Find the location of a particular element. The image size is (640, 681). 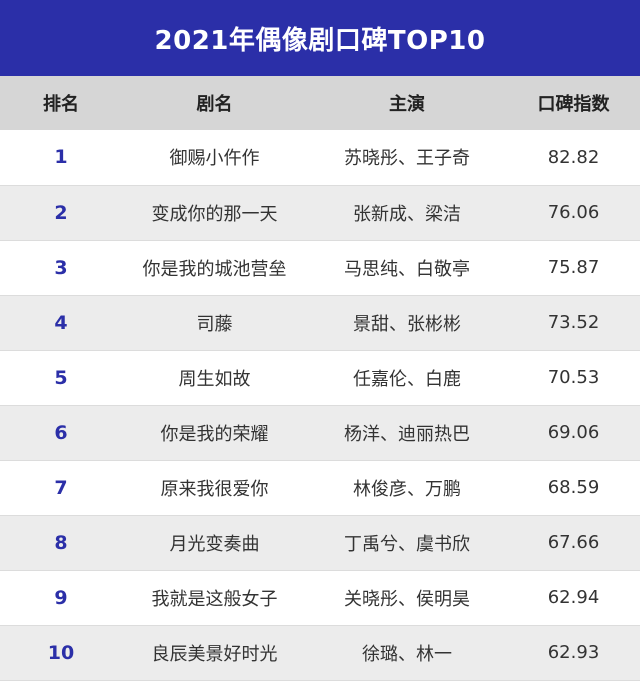

score-cell: 76.06 is located at coordinates (573, 213).